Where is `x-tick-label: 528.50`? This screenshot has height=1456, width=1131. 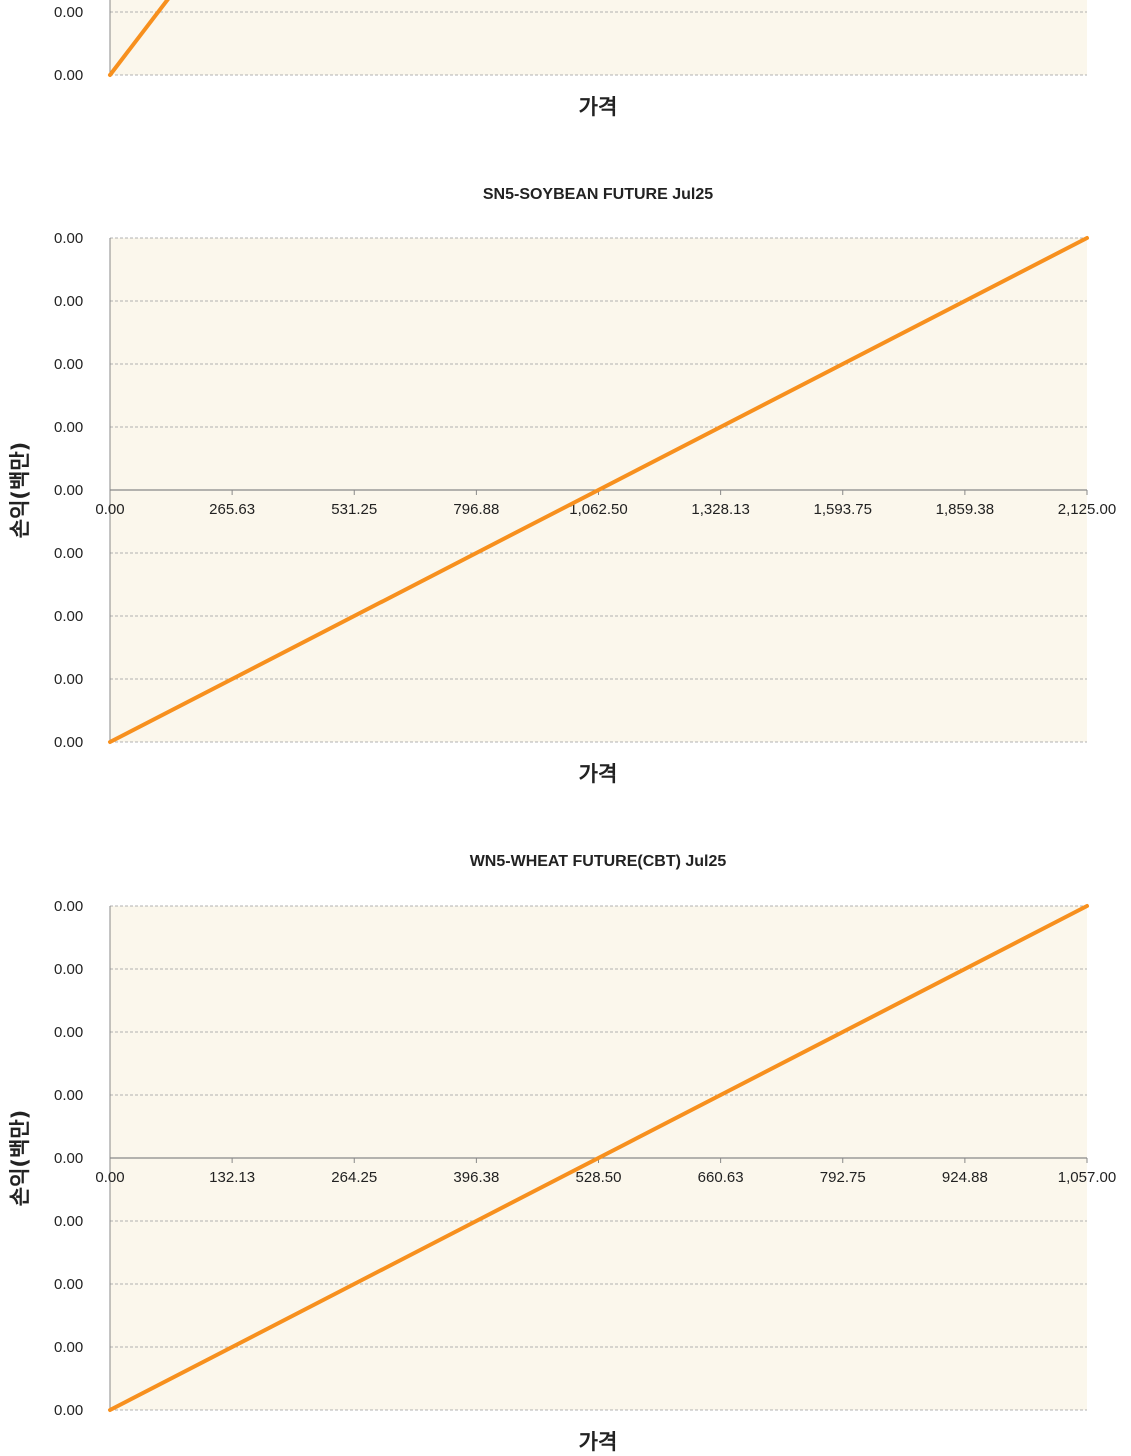 x-tick-label: 528.50 is located at coordinates (599, 1177).